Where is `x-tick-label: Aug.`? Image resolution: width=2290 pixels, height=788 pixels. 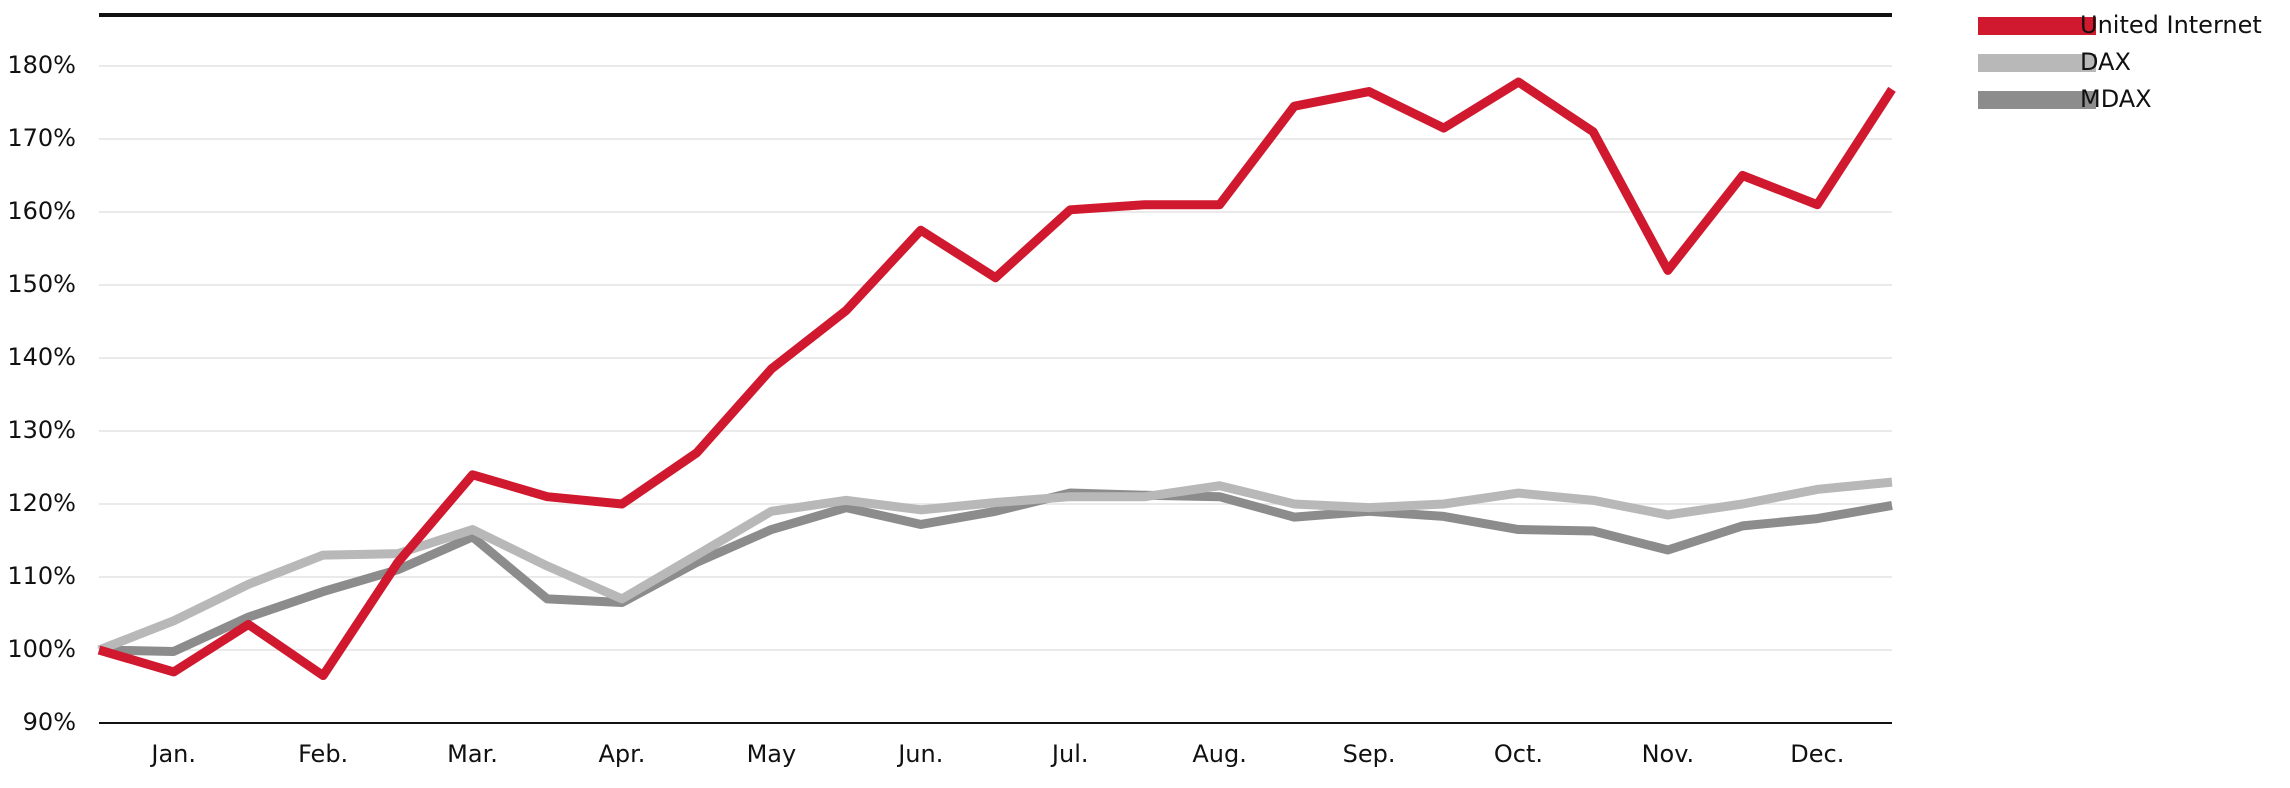 x-tick-label: Aug. is located at coordinates (1219, 754).